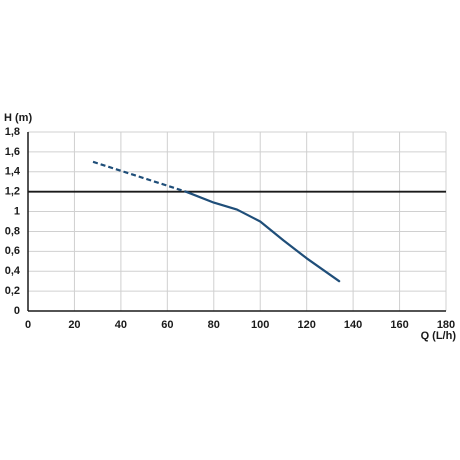  I want to click on x-tick-label: 140, so click(353, 325).